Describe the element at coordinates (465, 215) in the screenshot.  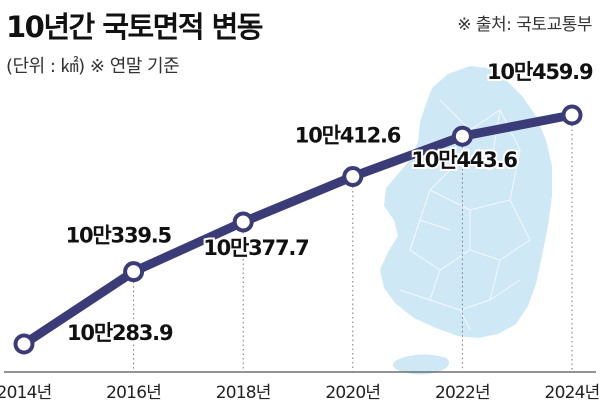
I see `map-texture` at that location.